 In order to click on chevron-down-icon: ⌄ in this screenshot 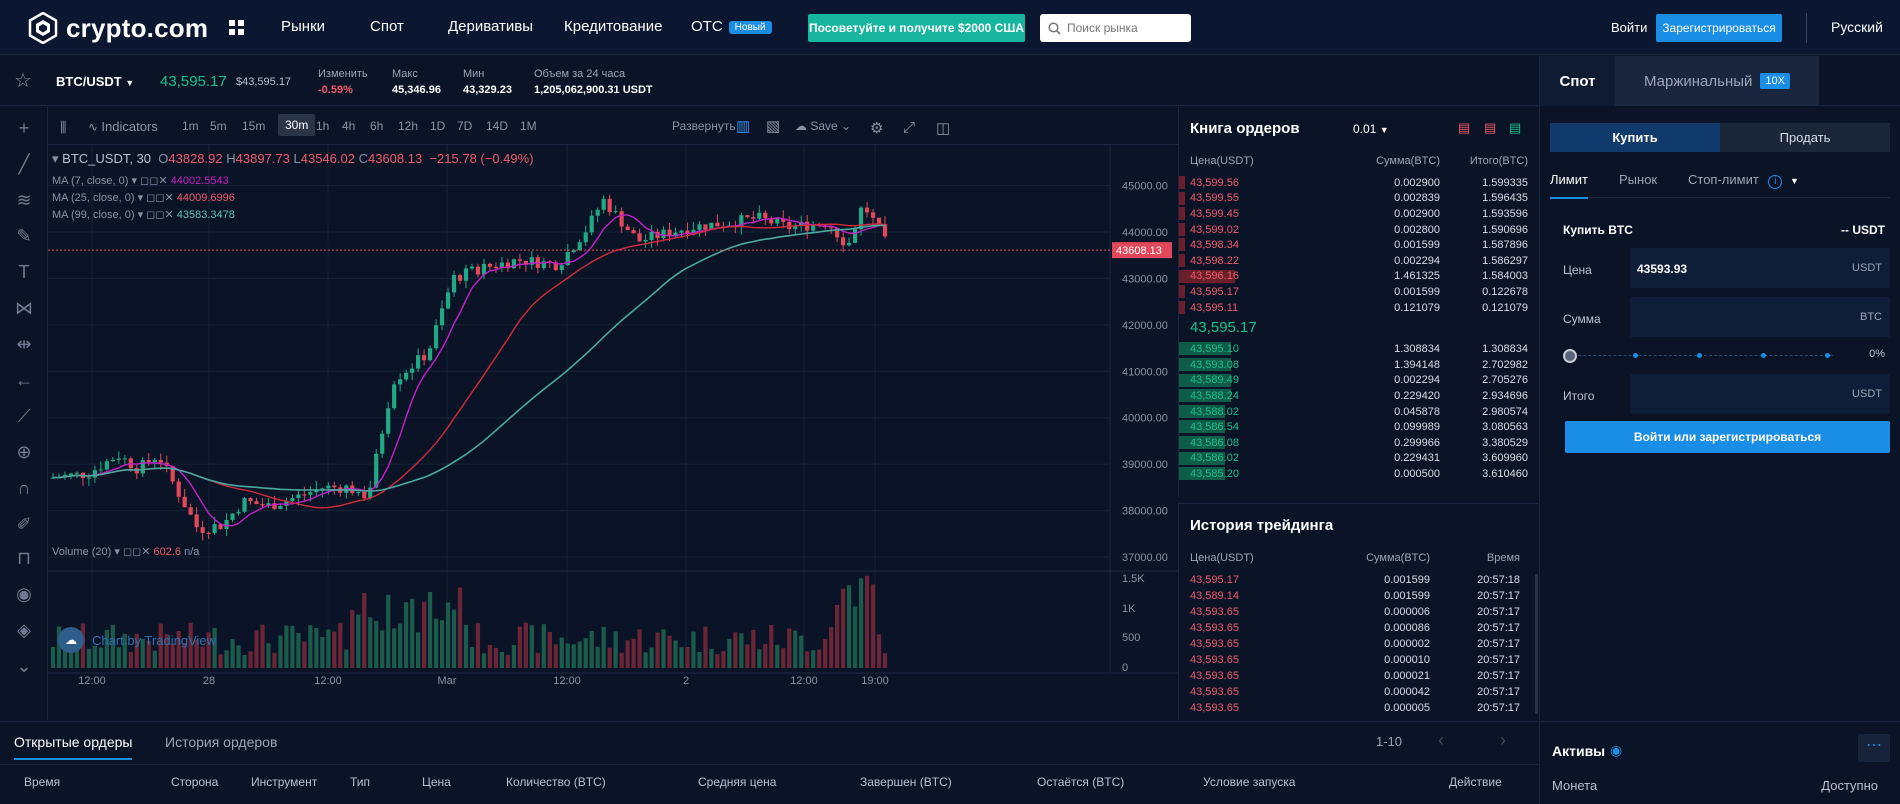, I will do `click(24, 666)`.